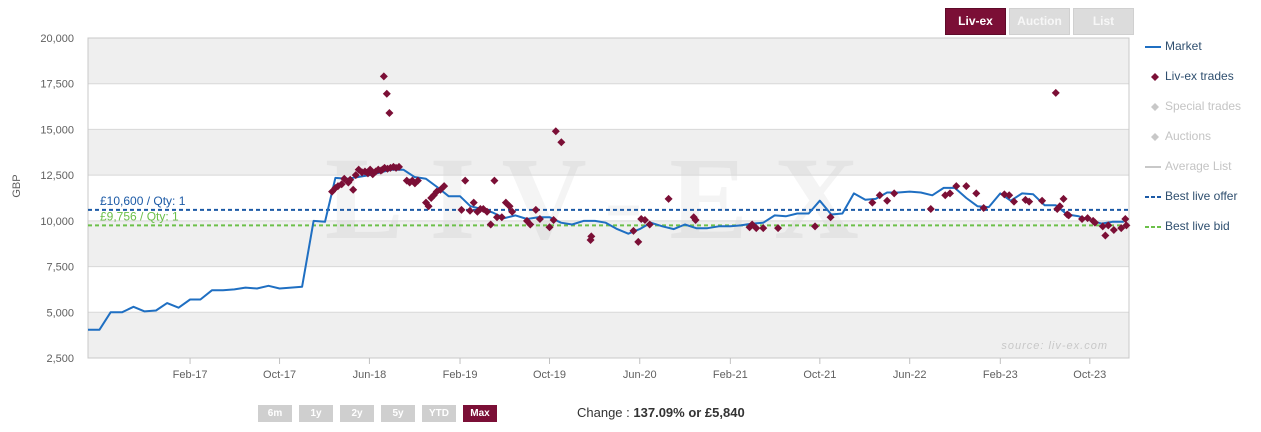 The image size is (1261, 432). Describe the element at coordinates (975, 21) in the screenshot. I see `tab-liv-ex: Liv-ex` at that location.